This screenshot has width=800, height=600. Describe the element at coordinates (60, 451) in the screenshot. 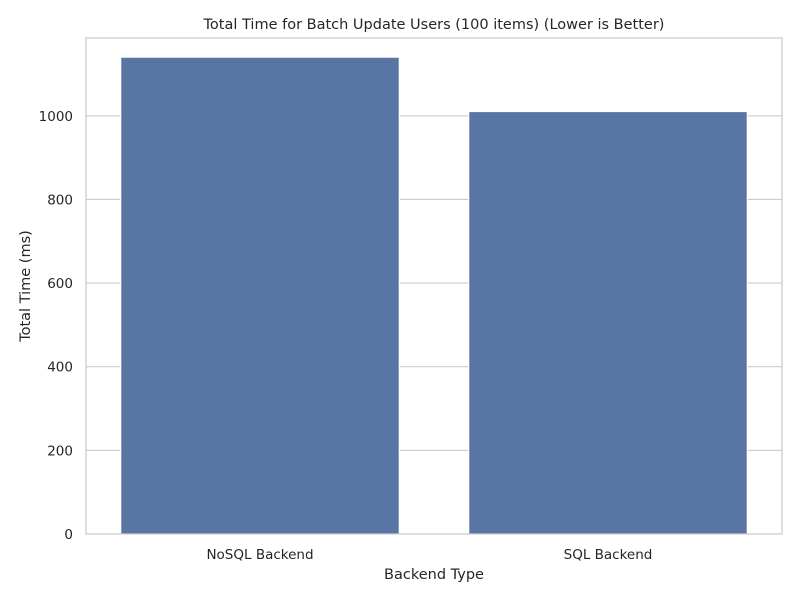

I see `y-tick-label: 200` at that location.